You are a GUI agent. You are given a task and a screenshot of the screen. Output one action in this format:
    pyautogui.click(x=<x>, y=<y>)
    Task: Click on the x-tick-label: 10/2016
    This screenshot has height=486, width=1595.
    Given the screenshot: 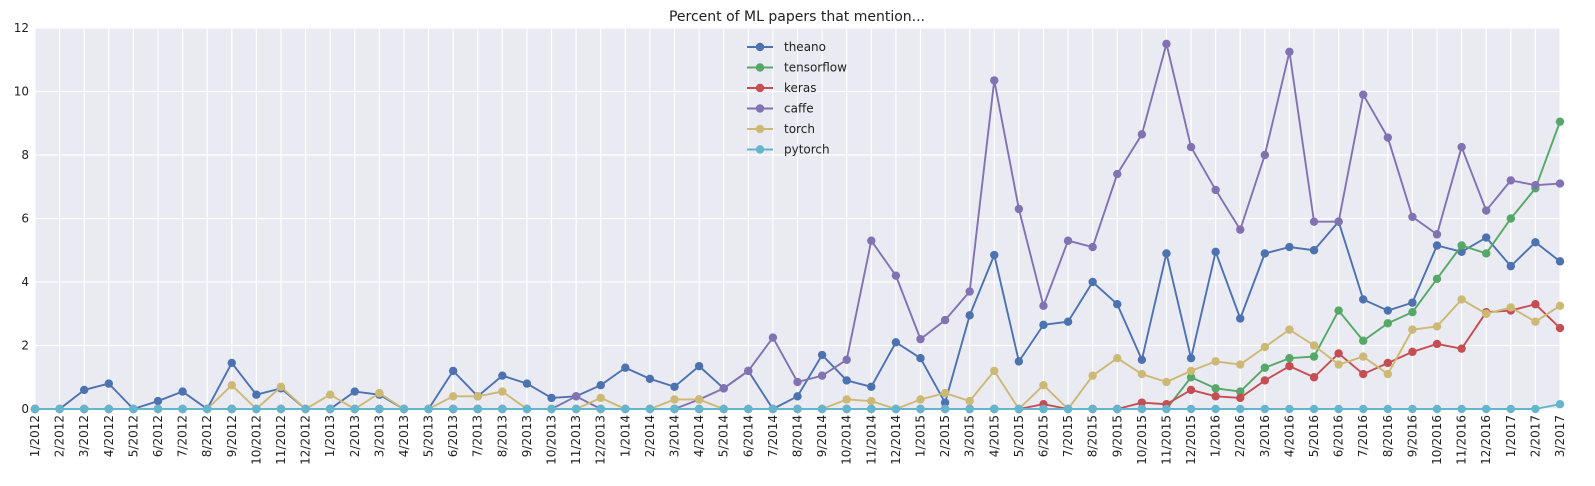 What is the action you would take?
    pyautogui.click(x=1437, y=440)
    